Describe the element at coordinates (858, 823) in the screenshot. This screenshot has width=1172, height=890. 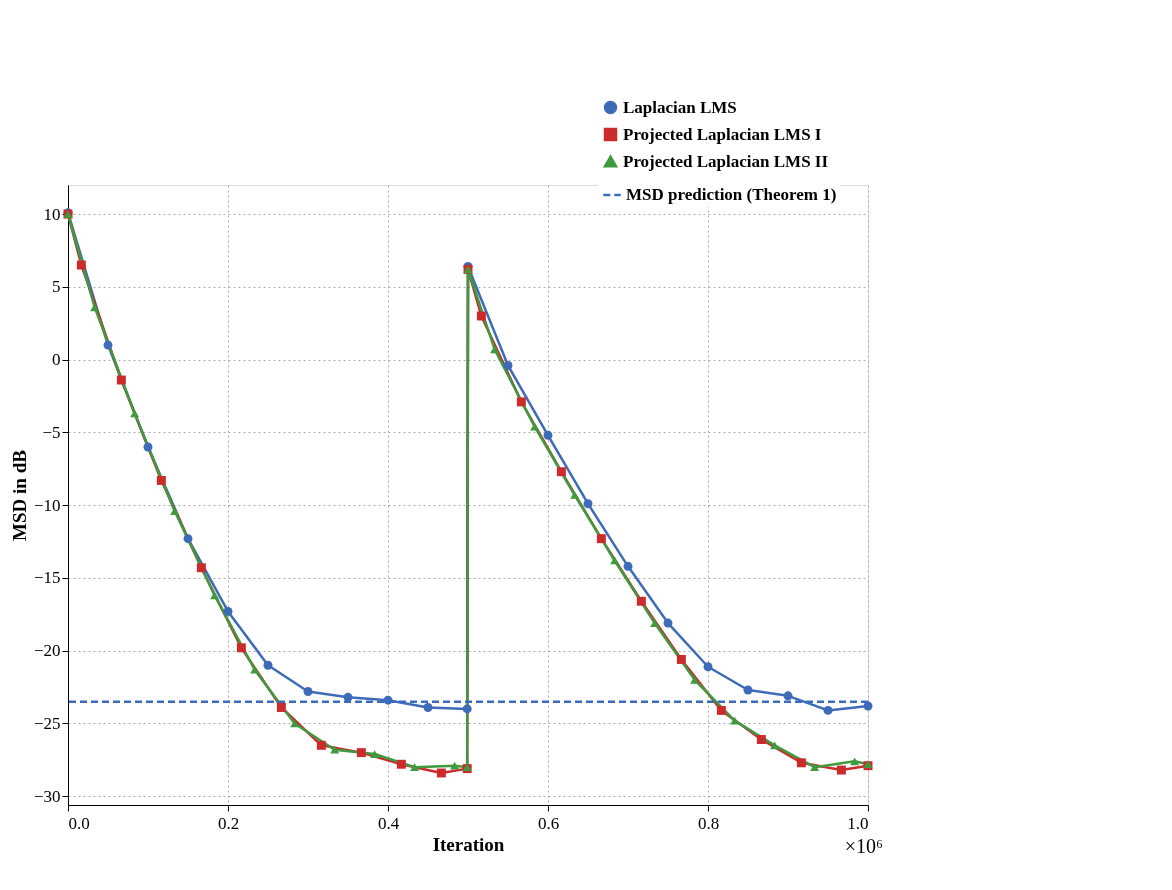
I see `x-tick-label: 1.0` at that location.